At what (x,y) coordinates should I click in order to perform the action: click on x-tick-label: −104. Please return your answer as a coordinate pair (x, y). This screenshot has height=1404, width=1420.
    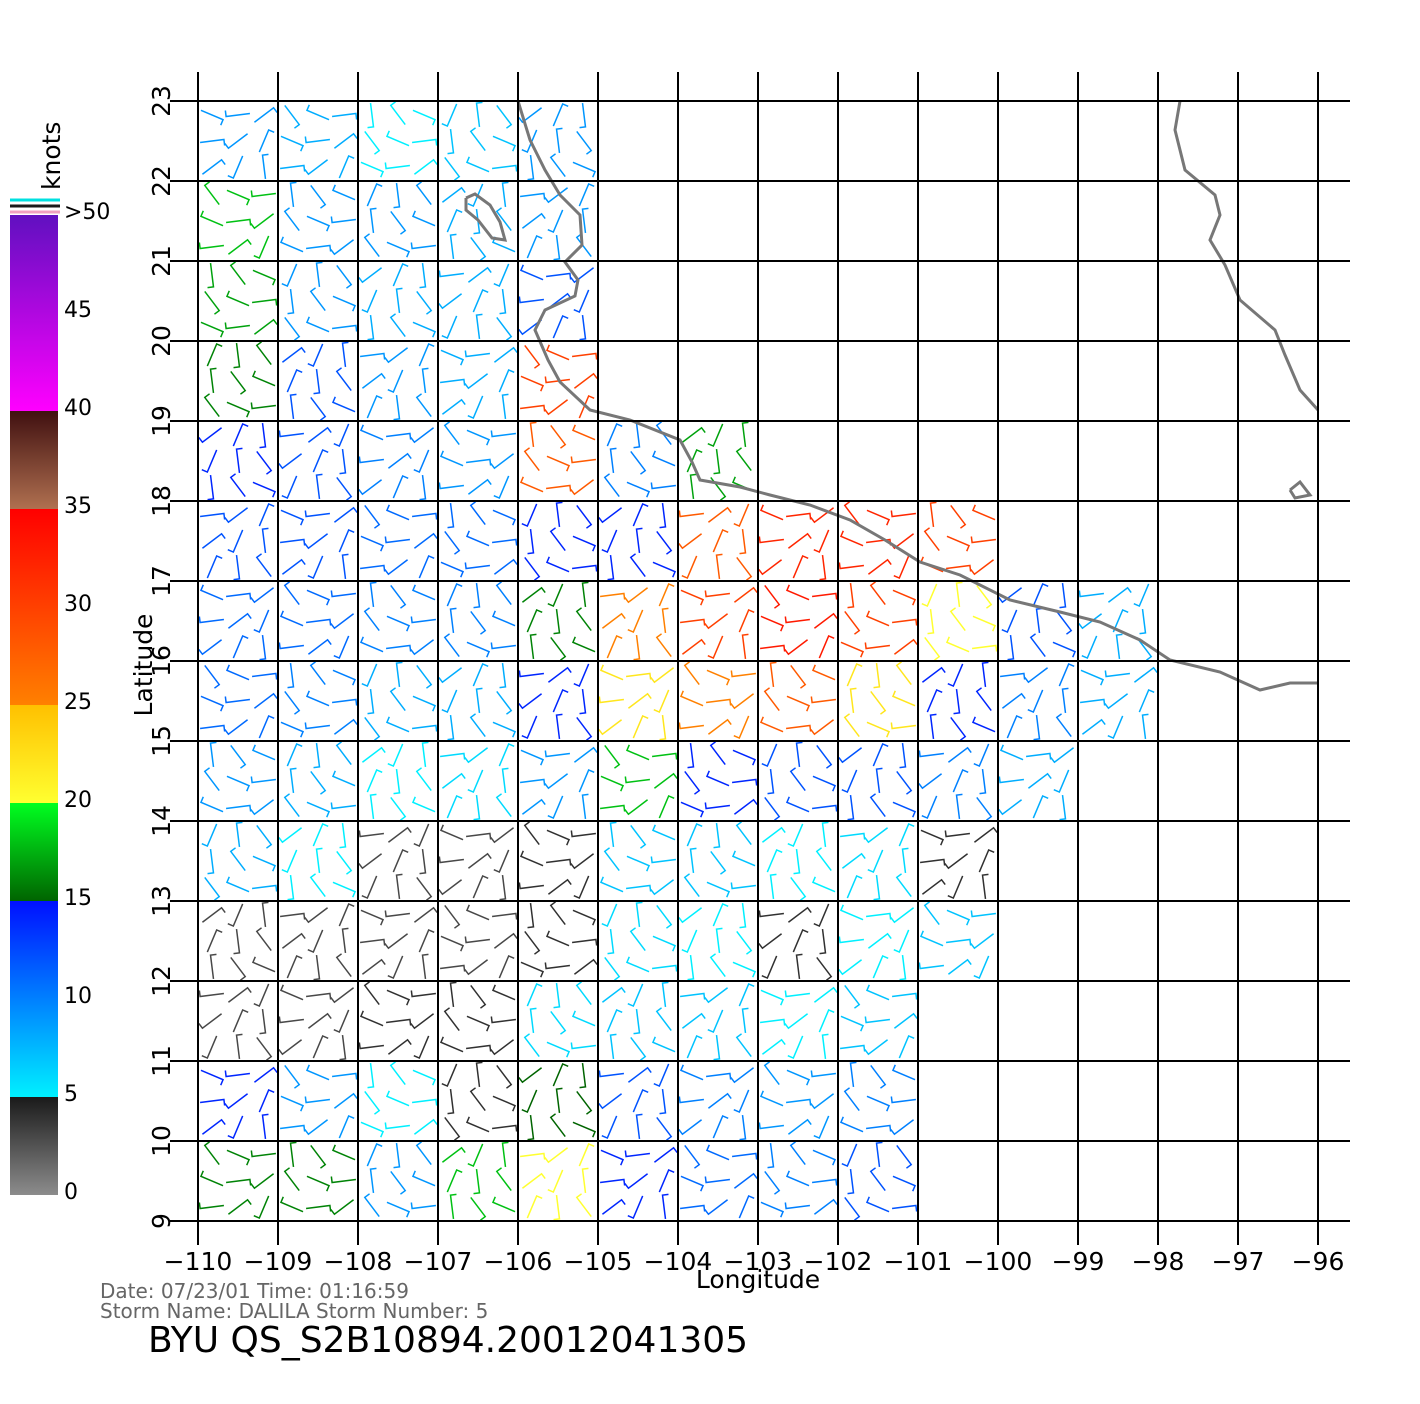
    Looking at the image, I should click on (678, 1261).